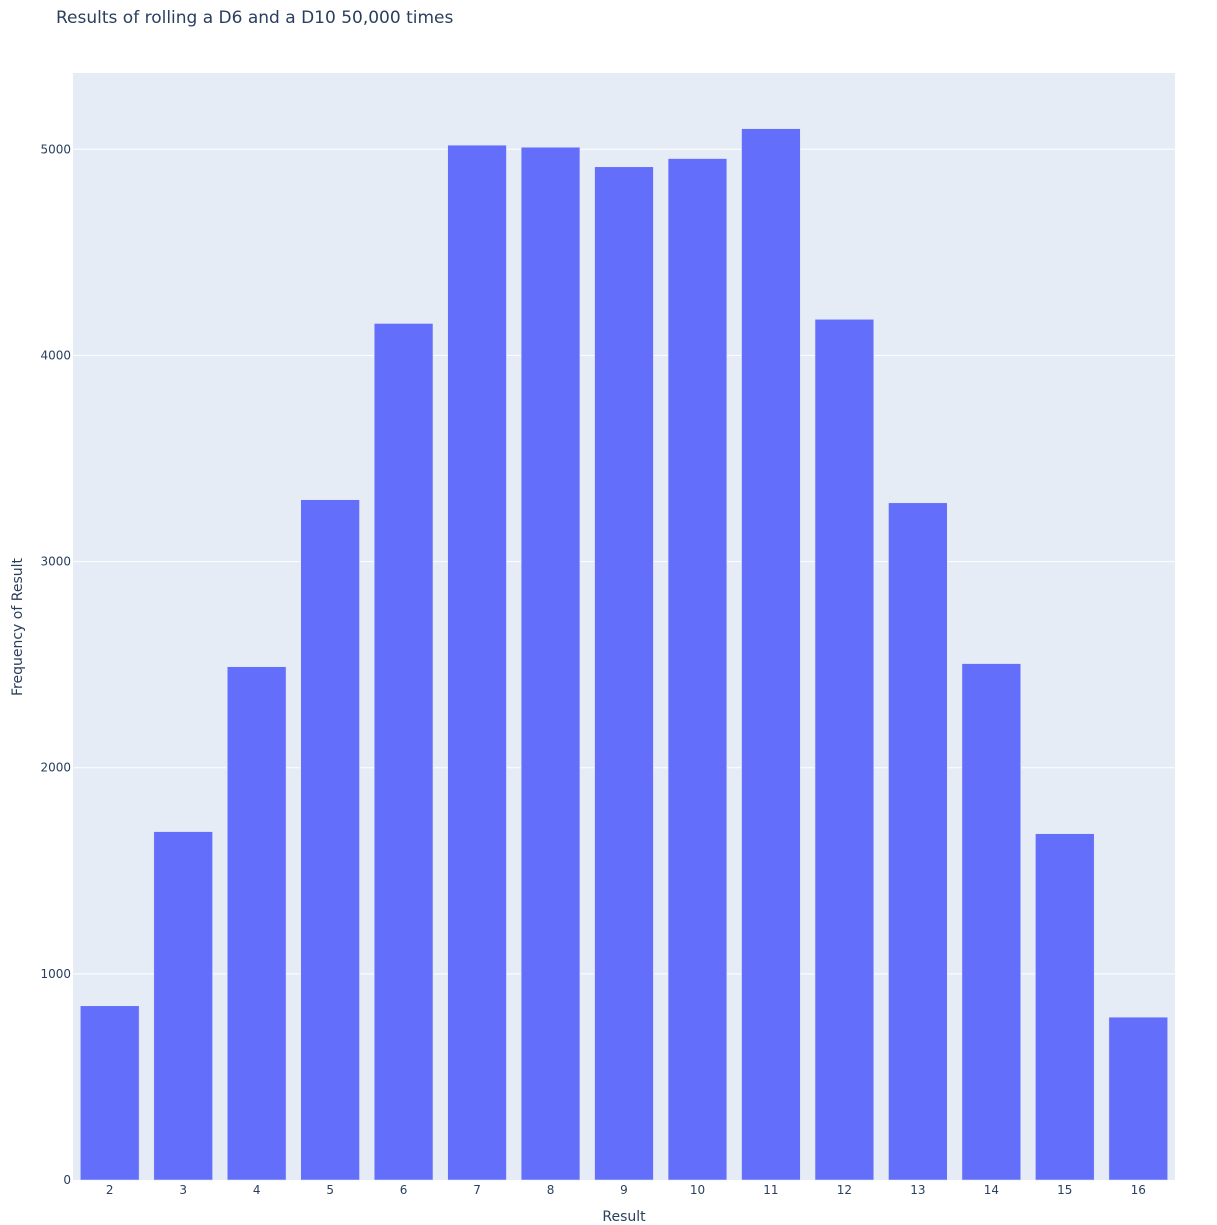 The width and height of the screenshot is (1217, 1225). I want to click on x-axis-ticks: 2 3 4 5 6 7 8 9 10 11 12 13 14 15 16, so click(626, 1190).